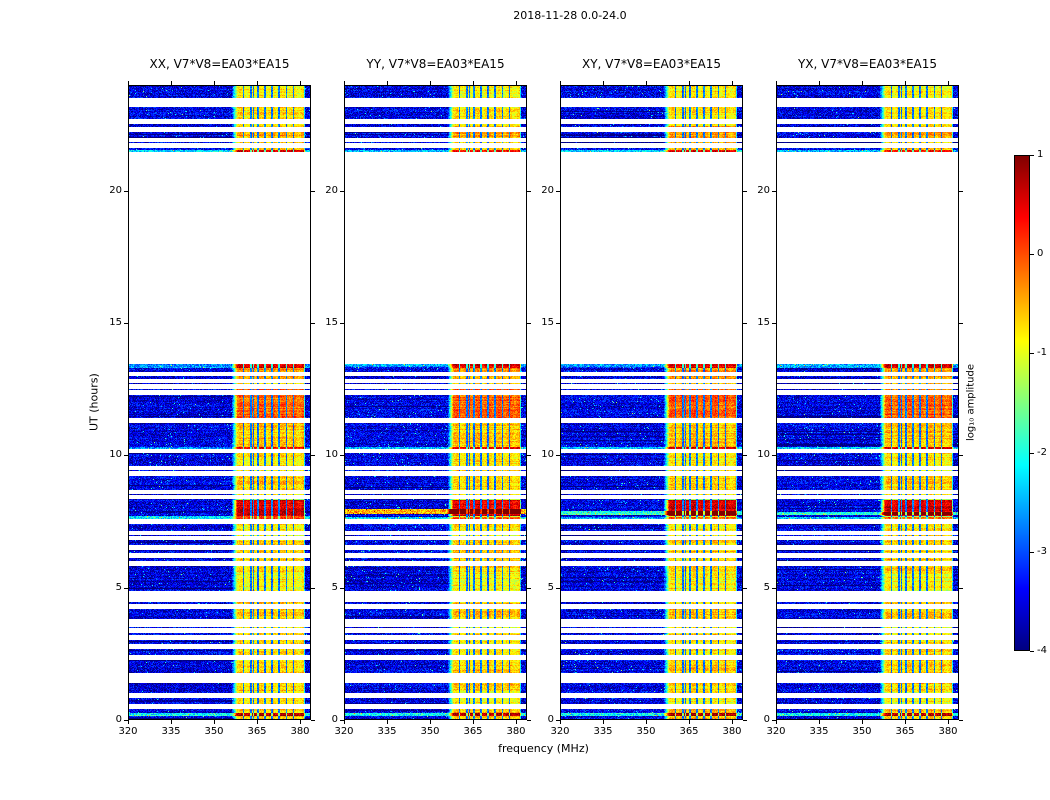  What do you see at coordinates (1040, 253) in the screenshot?
I see `colorbar-tick-label: 0` at bounding box center [1040, 253].